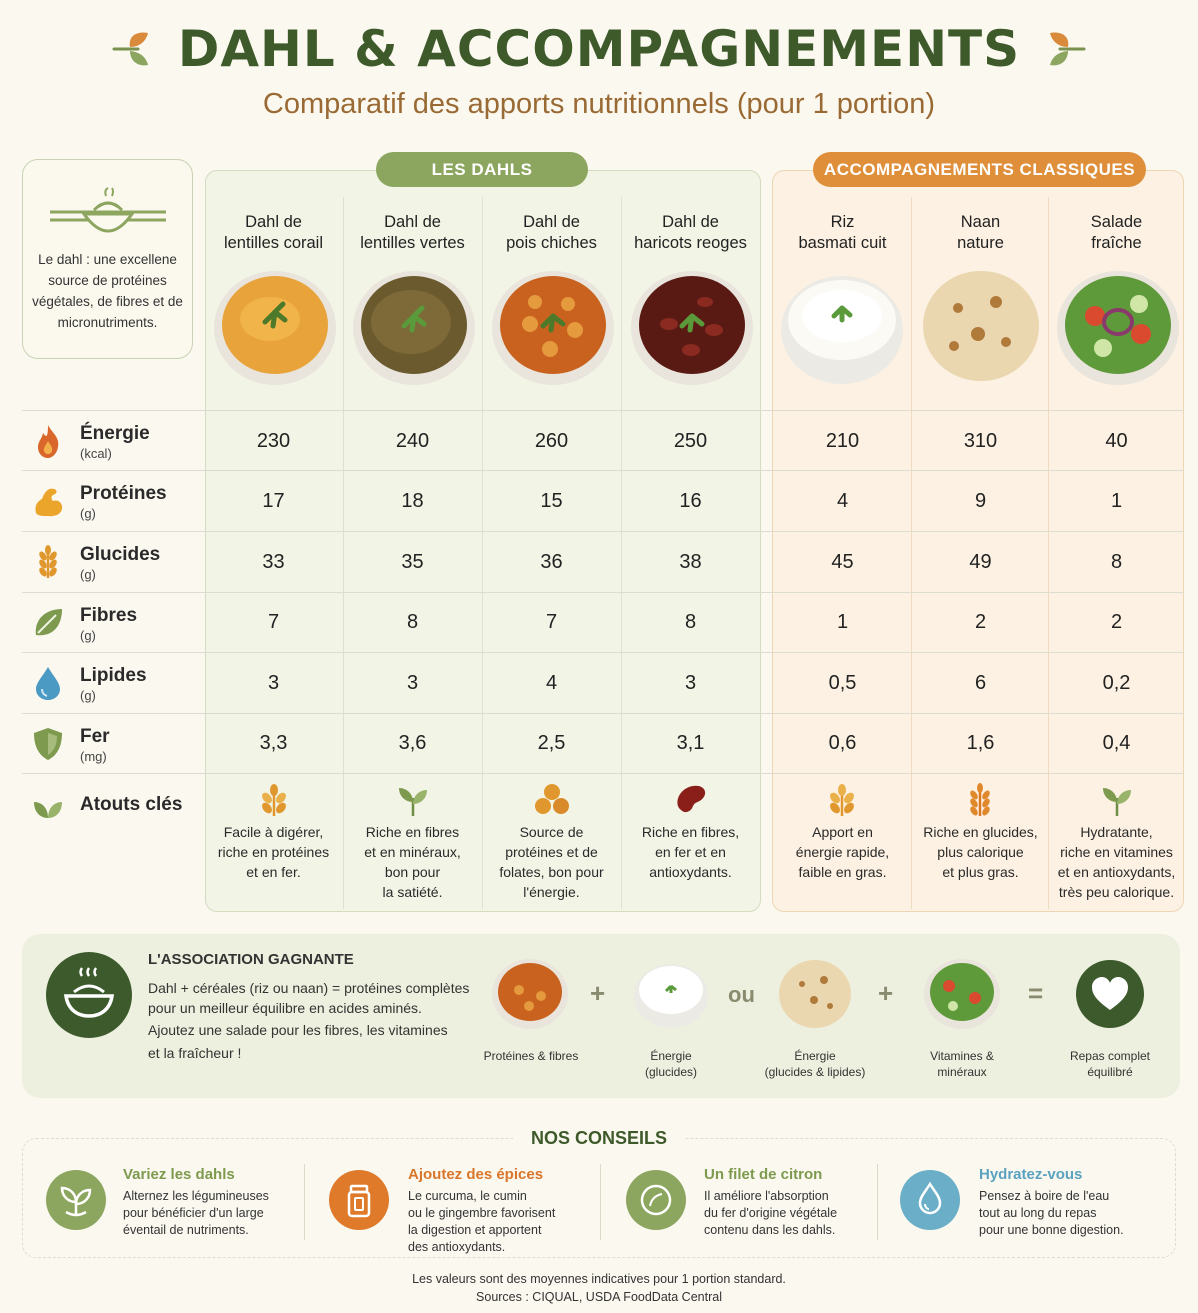 The height and width of the screenshot is (1313, 1198). What do you see at coordinates (531, 1056) in the screenshot?
I see `caption-proteines-fibres: Protéines & fibres` at bounding box center [531, 1056].